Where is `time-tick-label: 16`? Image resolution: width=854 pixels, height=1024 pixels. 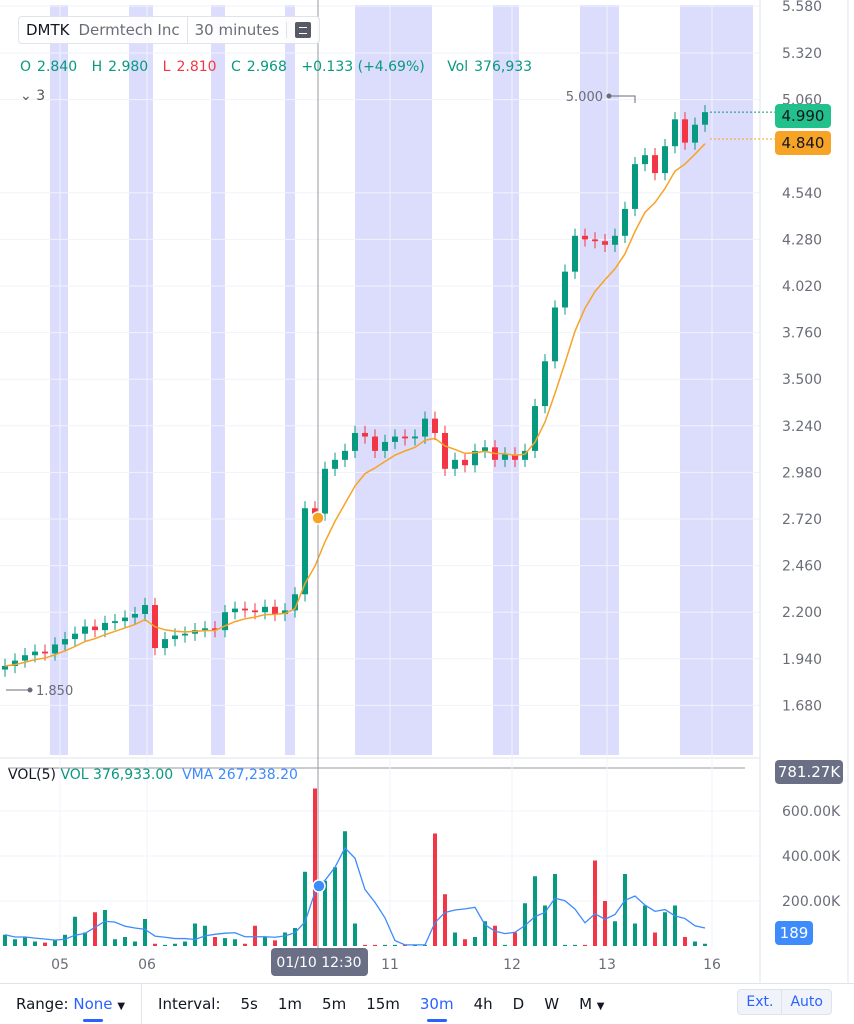 time-tick-label: 16 is located at coordinates (712, 965).